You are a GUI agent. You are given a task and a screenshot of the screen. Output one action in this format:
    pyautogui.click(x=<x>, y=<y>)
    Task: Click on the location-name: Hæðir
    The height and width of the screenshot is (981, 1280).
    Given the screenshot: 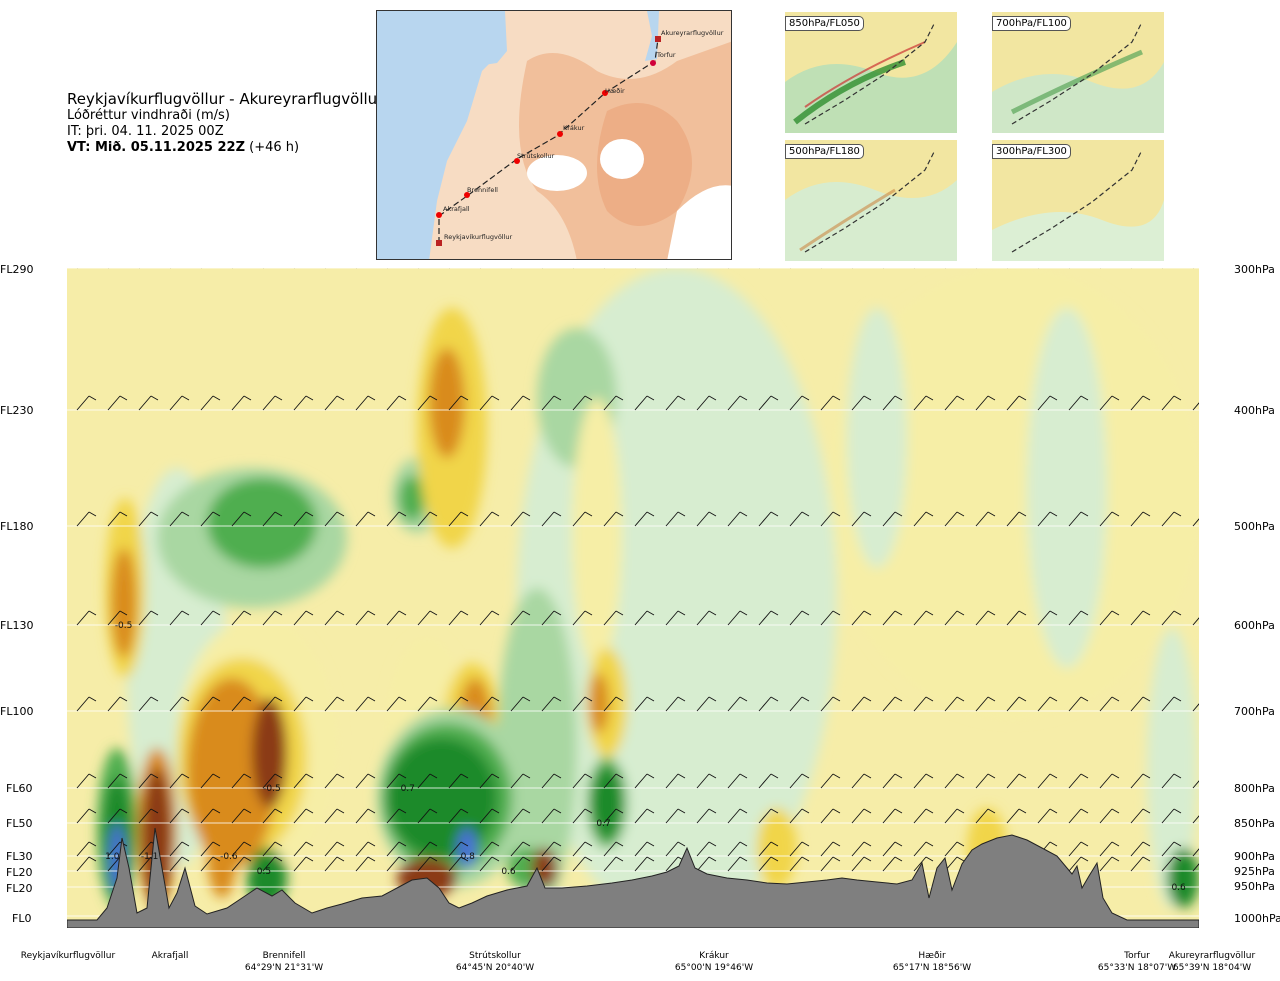 What is the action you would take?
    pyautogui.click(x=932, y=956)
    